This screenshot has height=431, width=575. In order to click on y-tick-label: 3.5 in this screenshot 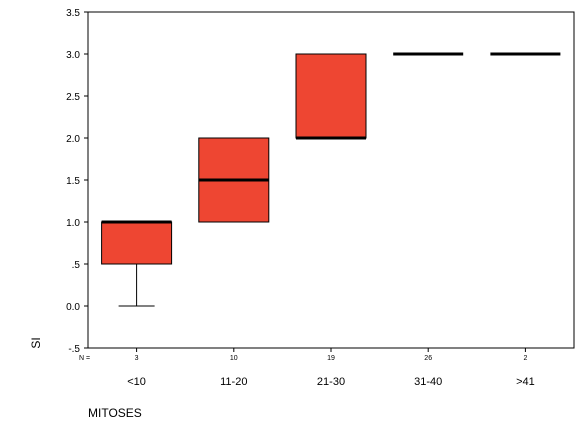, I will do `click(73, 13)`.